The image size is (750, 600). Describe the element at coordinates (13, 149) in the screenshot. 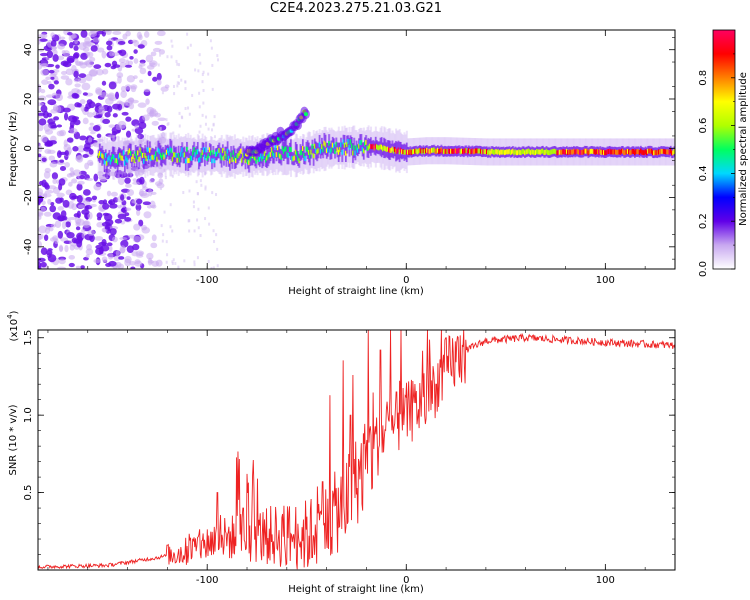

I see `spectrogram-y-axis-label: Frequency (Hz)` at that location.